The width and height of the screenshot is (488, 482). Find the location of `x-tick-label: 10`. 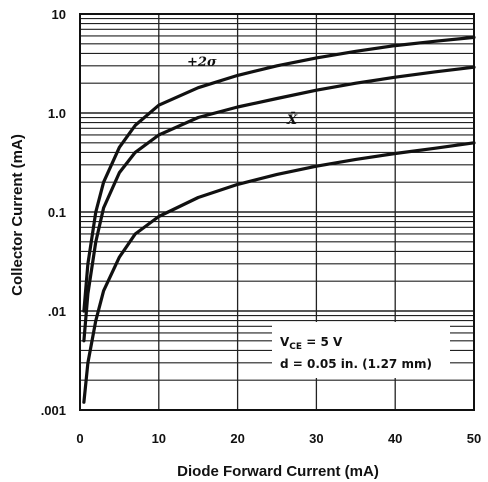

x-tick-label: 10 is located at coordinates (159, 438).